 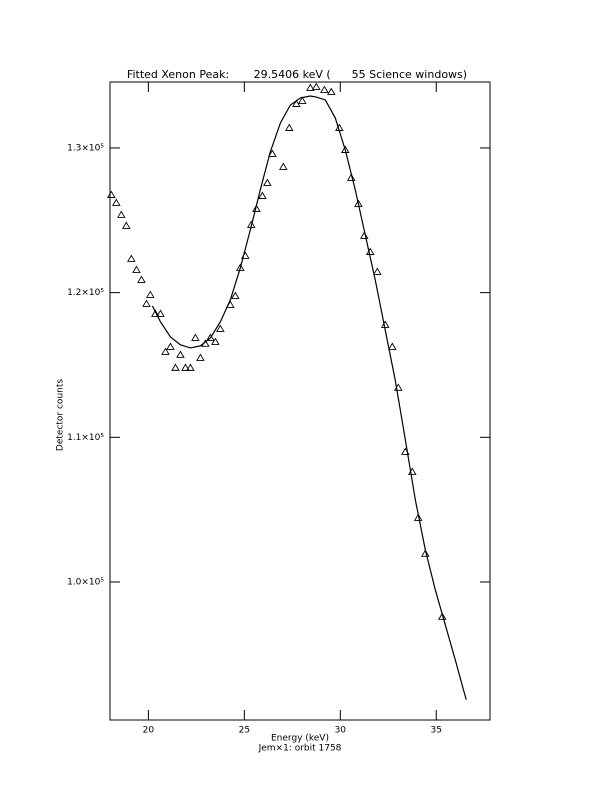 I want to click on y-tick-label: 1.2×10⁵, so click(x=85, y=293).